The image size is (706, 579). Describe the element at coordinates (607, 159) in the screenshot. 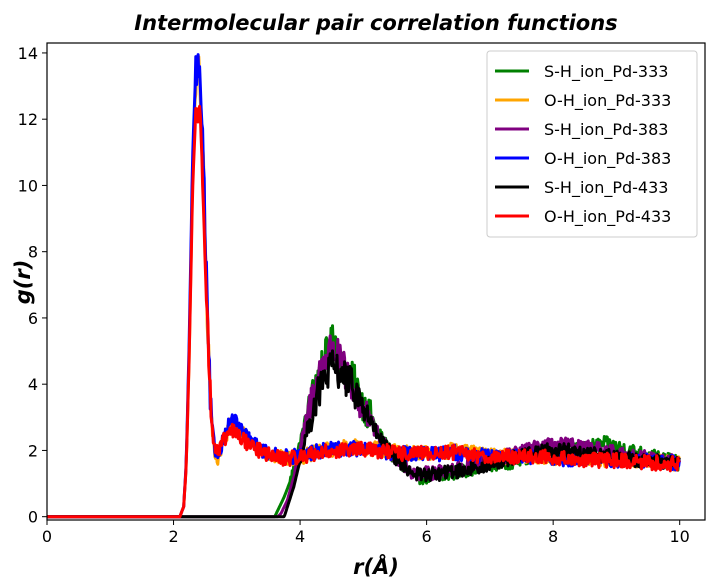

I see `legend-entry-label: O-H_ion_Pd-383` at that location.